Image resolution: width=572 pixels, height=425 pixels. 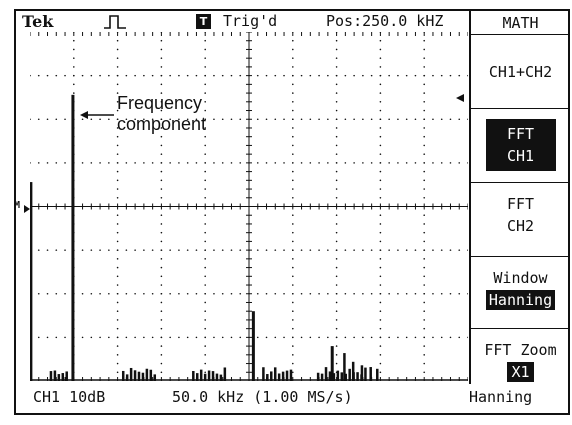 What do you see at coordinates (27, 209) in the screenshot?
I see `math-cursor-icon` at bounding box center [27, 209].